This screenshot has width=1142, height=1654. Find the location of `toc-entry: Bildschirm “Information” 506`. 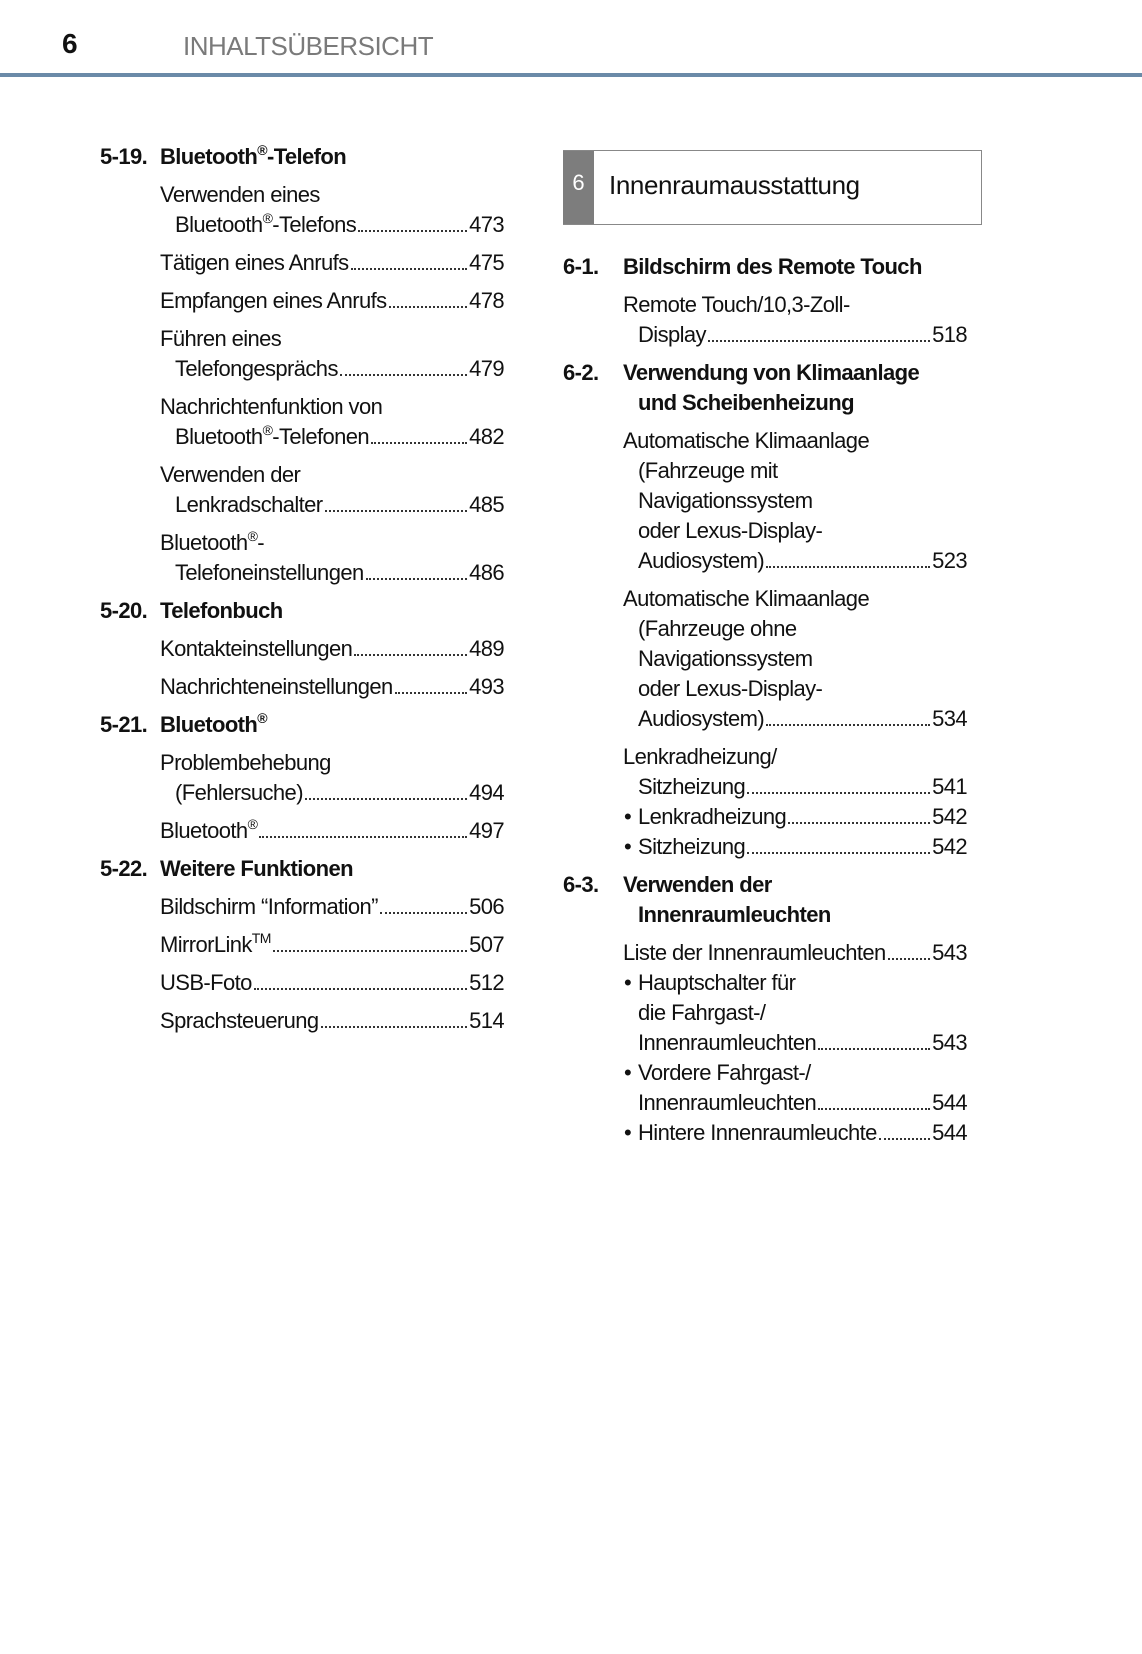

toc-entry: Bildschirm “Information” 506 is located at coordinates (302, 907).